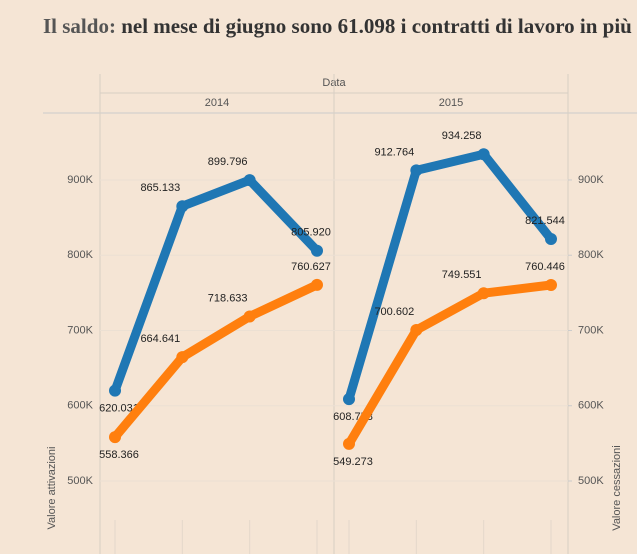 The width and height of the screenshot is (637, 554). Describe the element at coordinates (617, 487) in the screenshot. I see `y2-axis-label: Valore cessazioni` at that location.